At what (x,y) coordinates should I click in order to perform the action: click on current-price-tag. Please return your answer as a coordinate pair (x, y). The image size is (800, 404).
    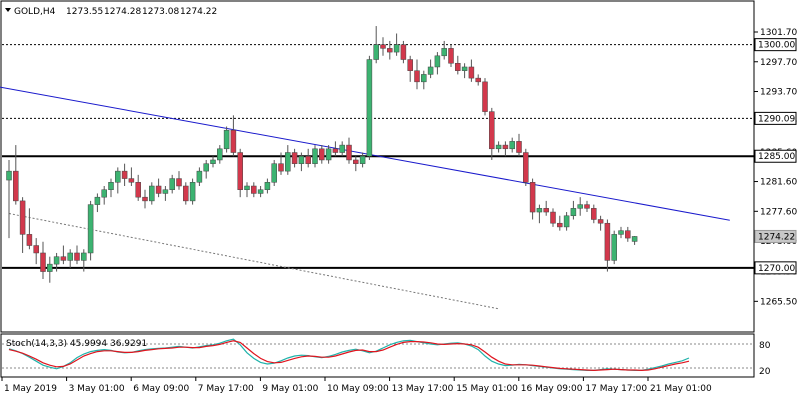
    Looking at the image, I should click on (775, 236).